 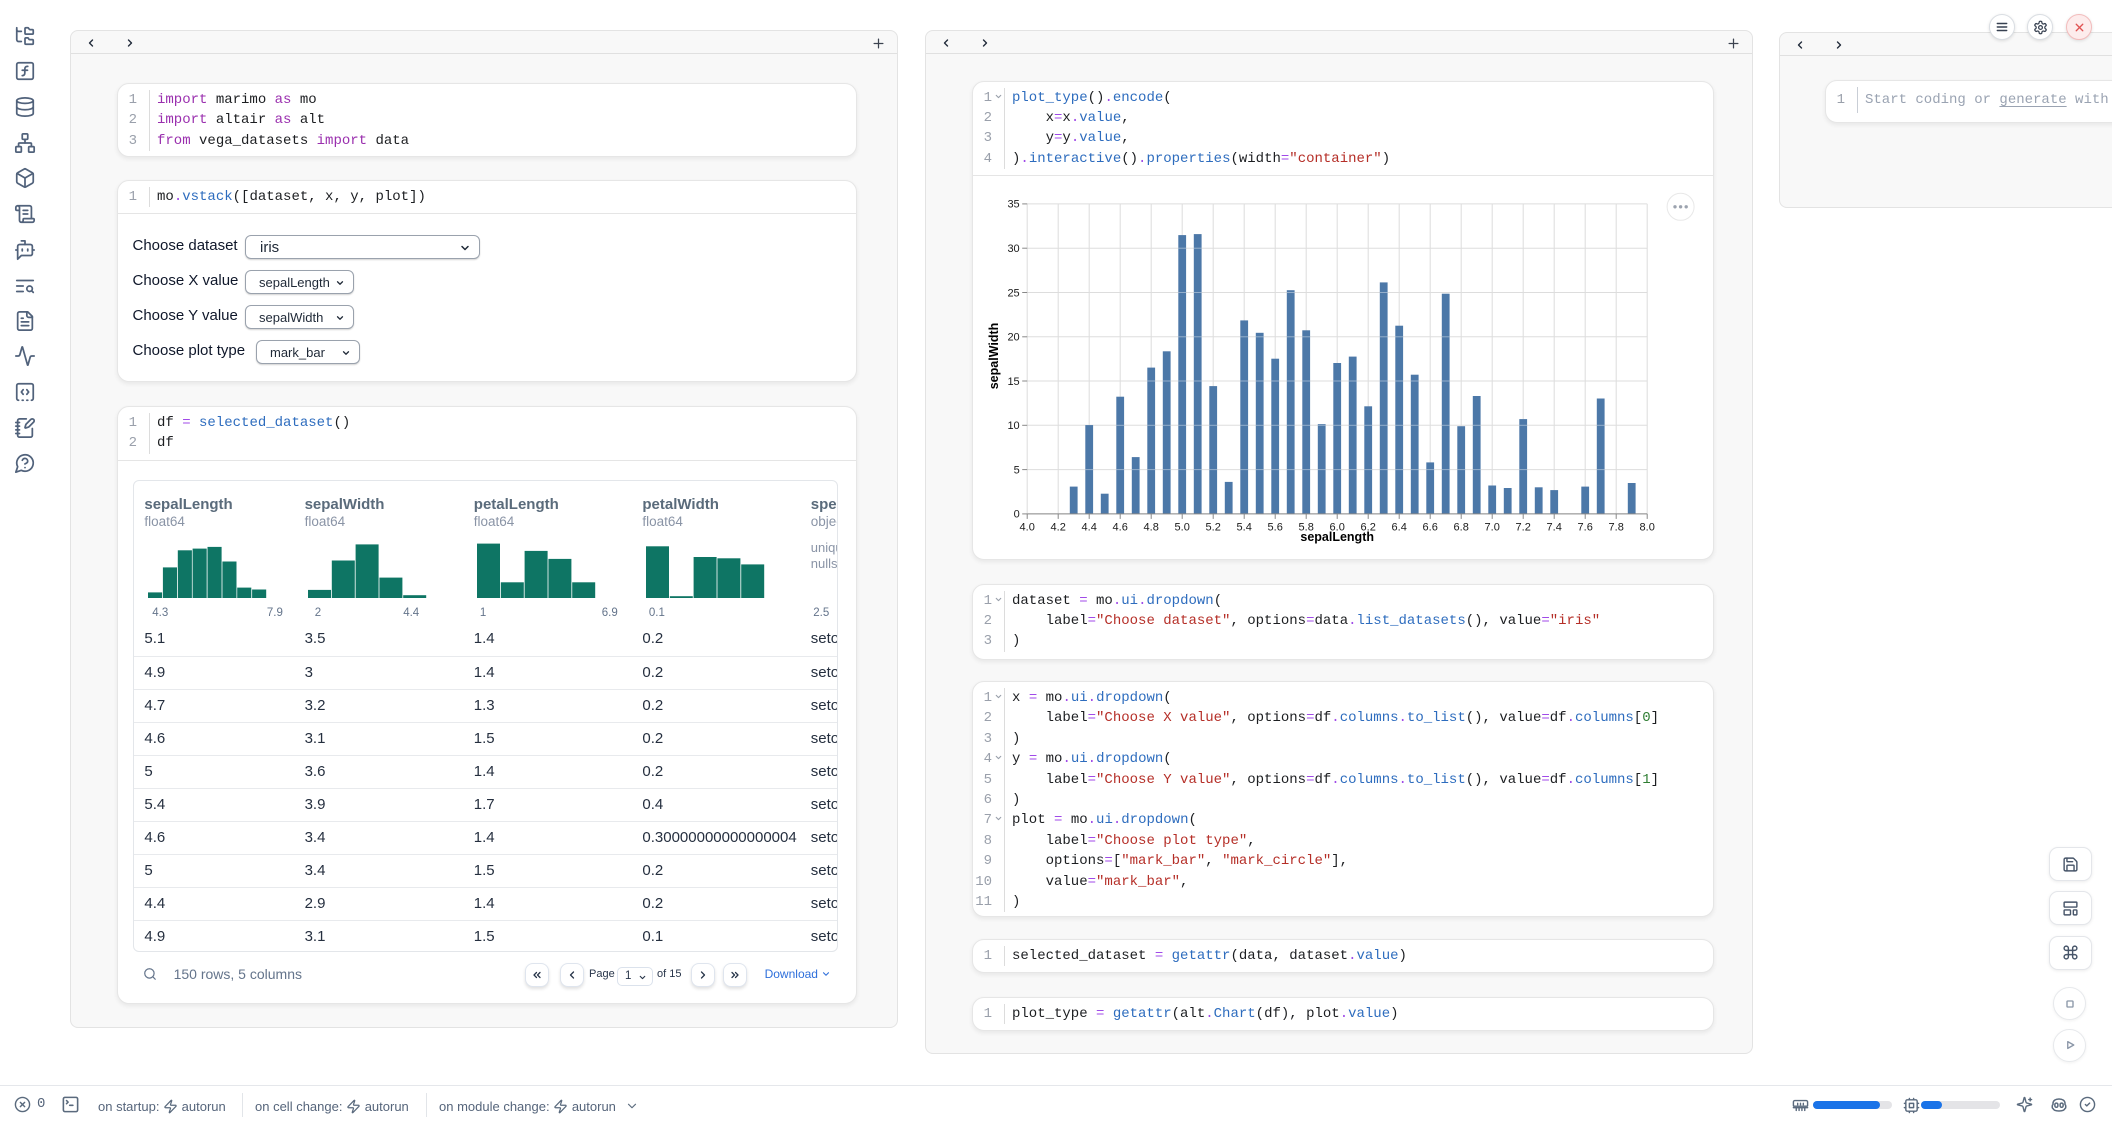 What do you see at coordinates (1013, 426) in the screenshot?
I see `svg-text: 10` at bounding box center [1013, 426].